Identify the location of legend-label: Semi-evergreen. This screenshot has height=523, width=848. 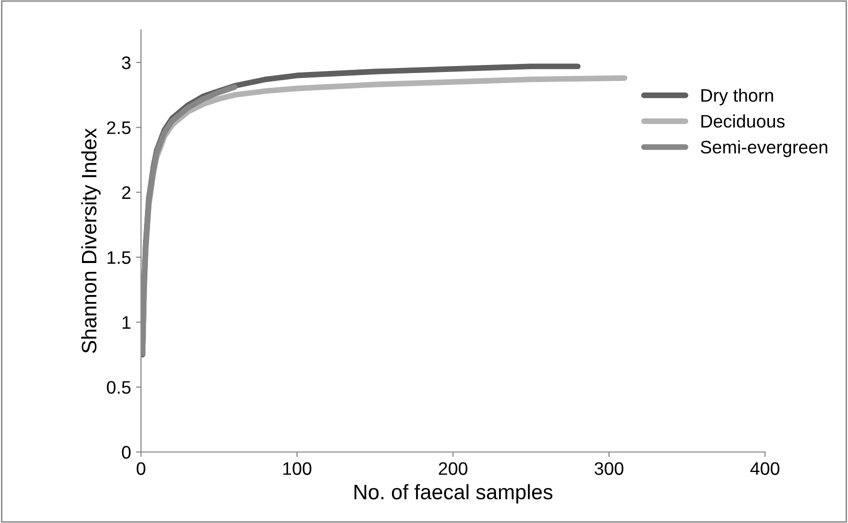
(764, 149).